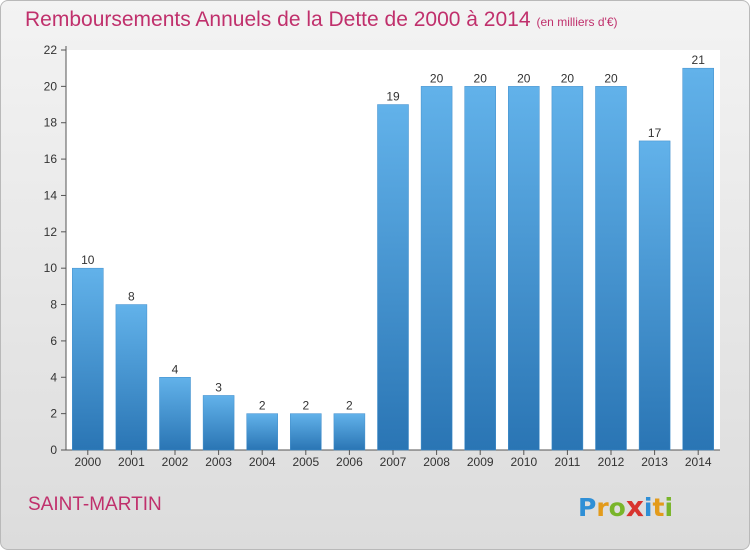 The height and width of the screenshot is (550, 750). Describe the element at coordinates (95, 504) in the screenshot. I see `location-label: SAINT-MARTIN` at that location.